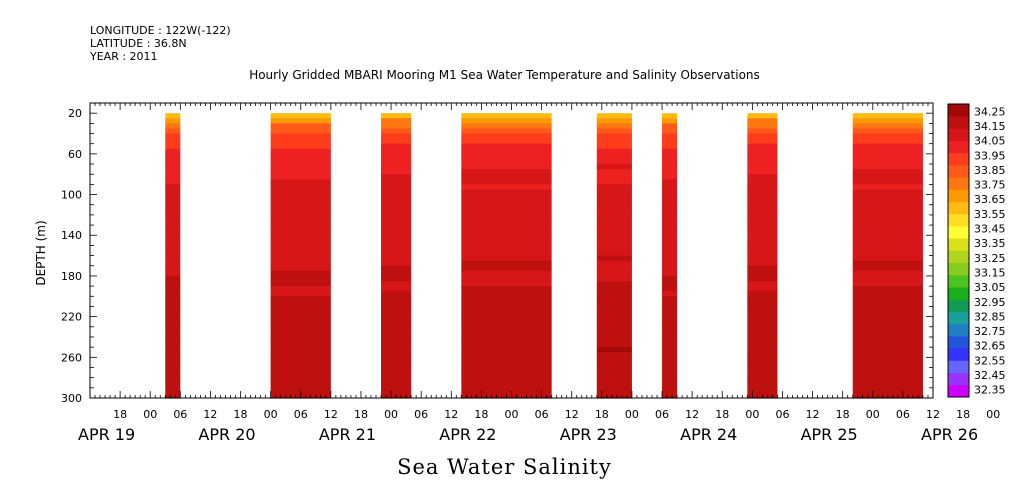  What do you see at coordinates (71, 235) in the screenshot?
I see `y-tick-label: 140` at bounding box center [71, 235].